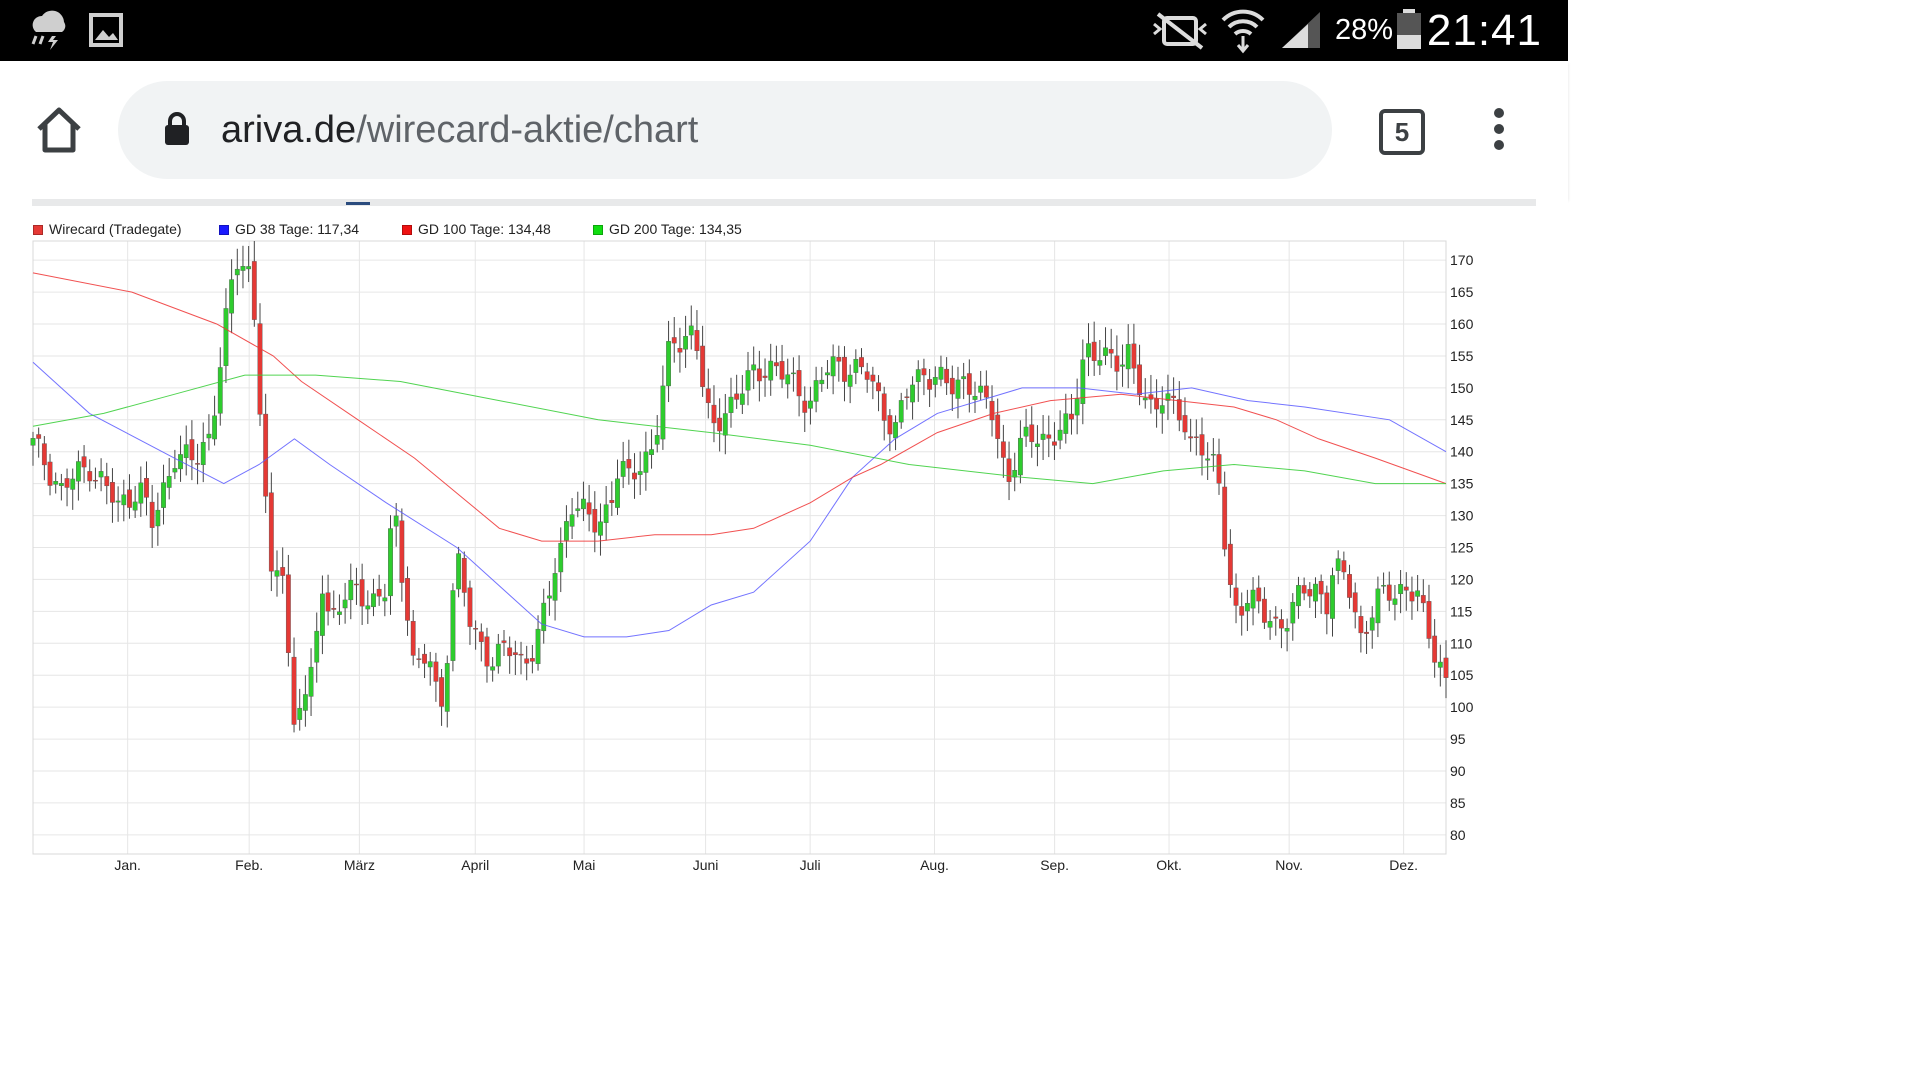 Image resolution: width=1920 pixels, height=1080 pixels. Describe the element at coordinates (1364, 30) in the screenshot. I see `battery-percent: 28%` at that location.